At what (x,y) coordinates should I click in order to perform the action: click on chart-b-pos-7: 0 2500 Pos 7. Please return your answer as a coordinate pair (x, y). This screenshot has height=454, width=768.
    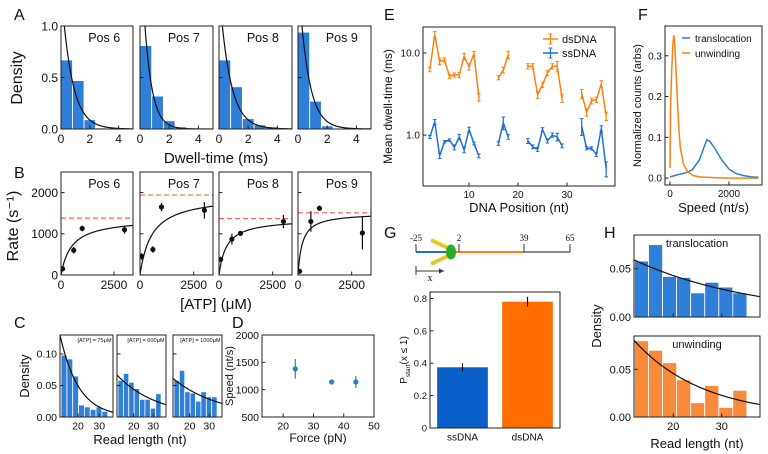
    Looking at the image, I should click on (175, 231).